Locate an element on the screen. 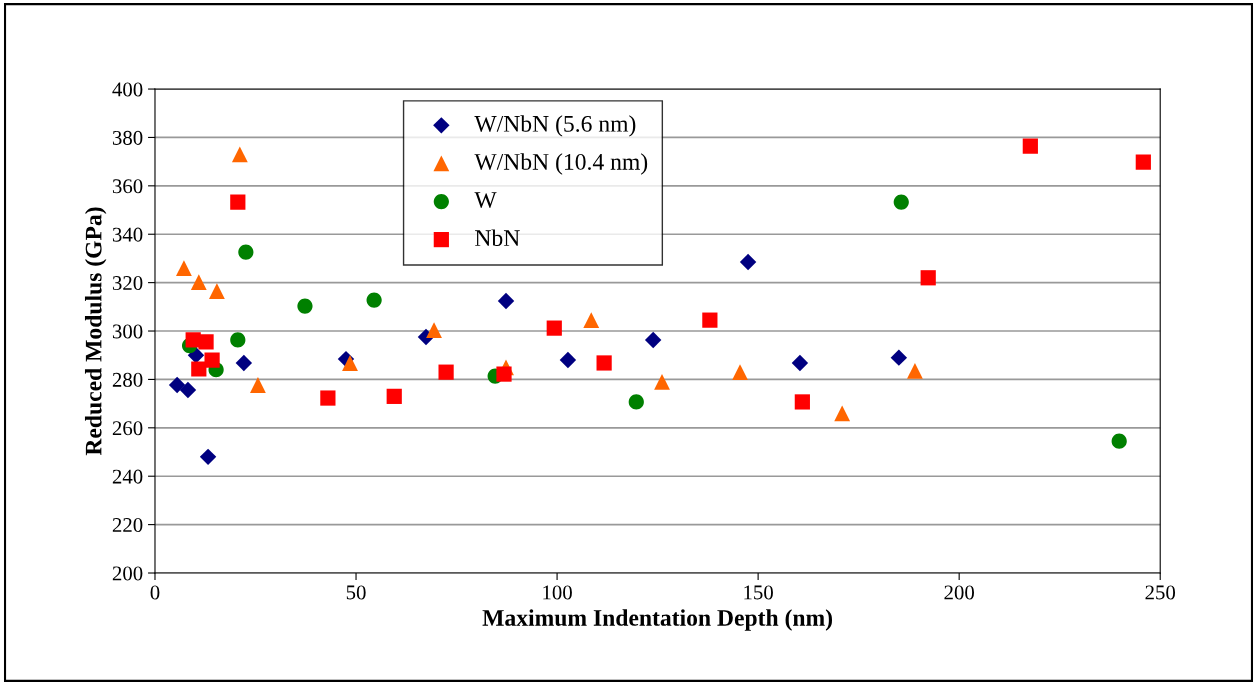  y-tick-label: 260 is located at coordinates (127, 428).